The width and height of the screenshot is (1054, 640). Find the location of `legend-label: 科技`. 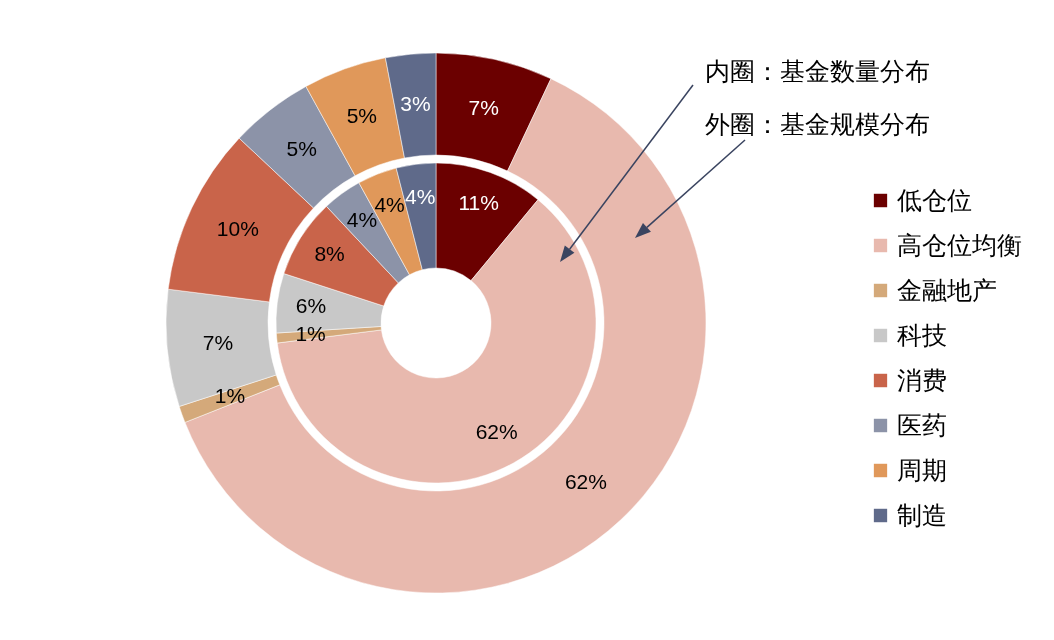

legend-label: 科技 is located at coordinates (922, 334).